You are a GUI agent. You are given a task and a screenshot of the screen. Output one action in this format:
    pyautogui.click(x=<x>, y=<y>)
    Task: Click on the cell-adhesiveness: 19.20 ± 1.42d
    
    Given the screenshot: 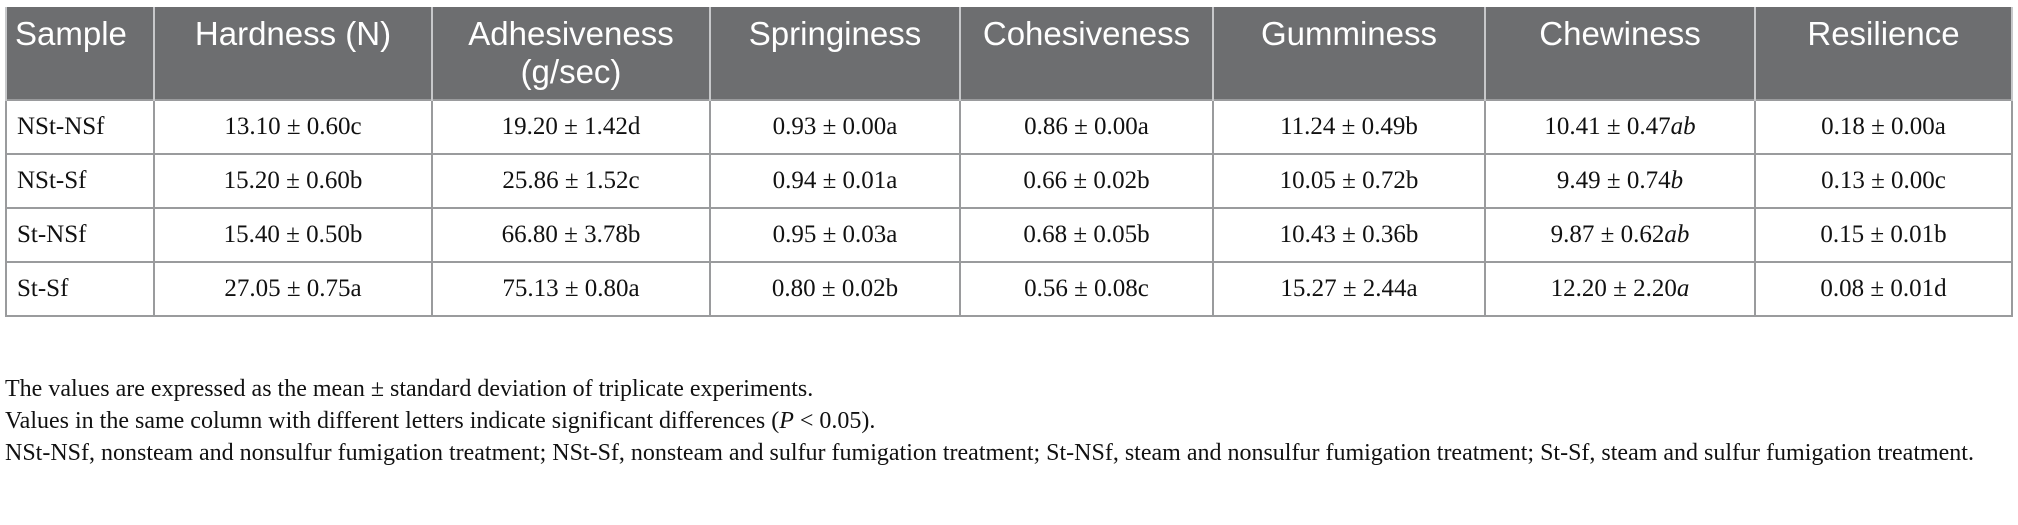 What is the action you would take?
    pyautogui.click(x=571, y=127)
    